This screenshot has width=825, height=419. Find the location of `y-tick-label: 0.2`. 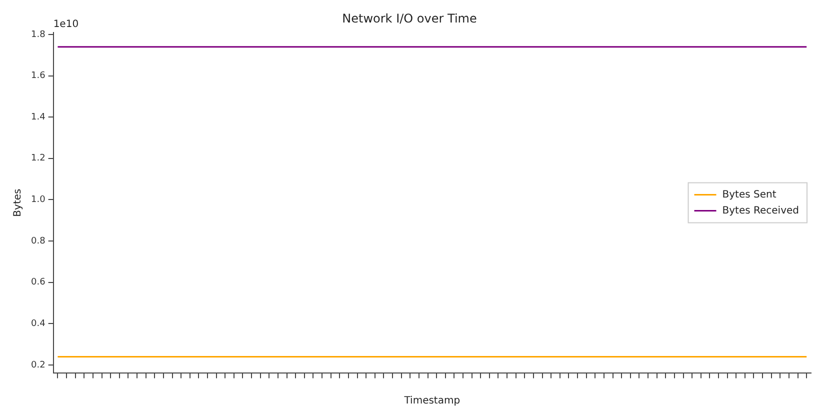

y-tick-label: 0.2 is located at coordinates (38, 365).